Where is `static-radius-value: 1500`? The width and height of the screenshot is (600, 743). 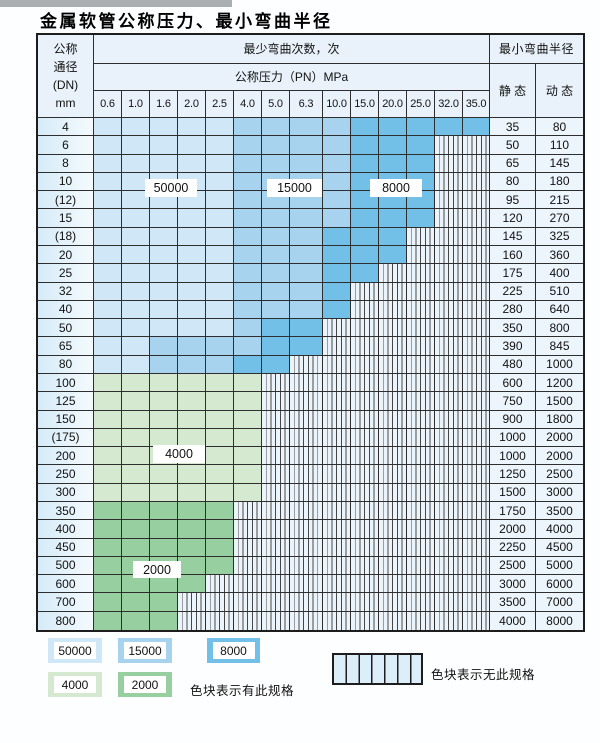
static-radius-value: 1500 is located at coordinates (513, 492).